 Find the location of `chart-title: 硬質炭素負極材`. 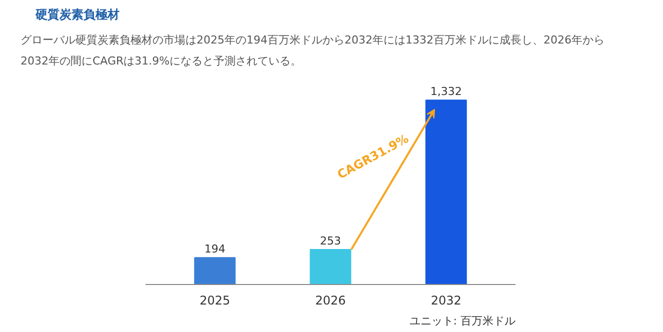

chart-title: 硬質炭素負極材 is located at coordinates (77, 15).